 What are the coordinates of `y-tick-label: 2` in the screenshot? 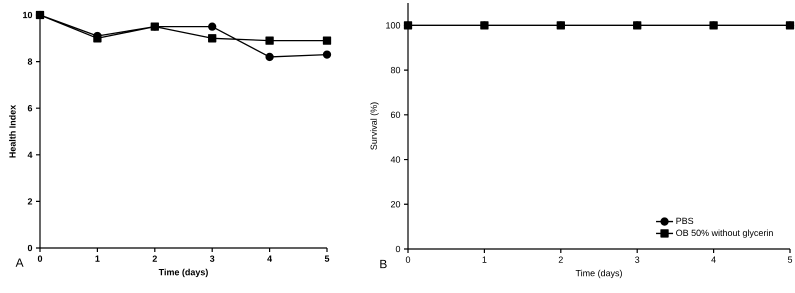 It's located at (30, 201).